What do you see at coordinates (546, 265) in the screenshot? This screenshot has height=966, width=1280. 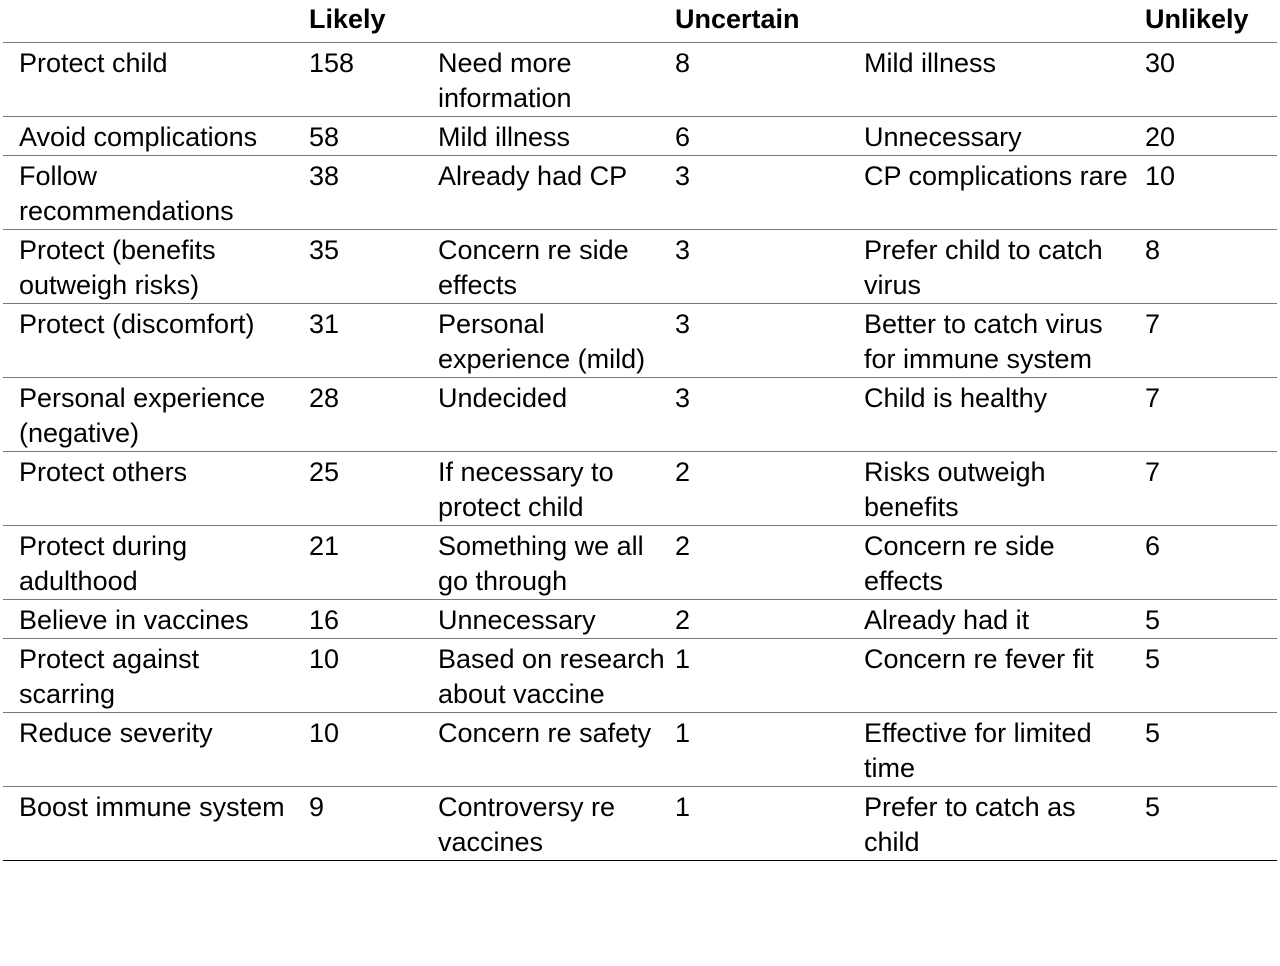 I see `uncertain-reason-cell: Concern re side effects` at bounding box center [546, 265].